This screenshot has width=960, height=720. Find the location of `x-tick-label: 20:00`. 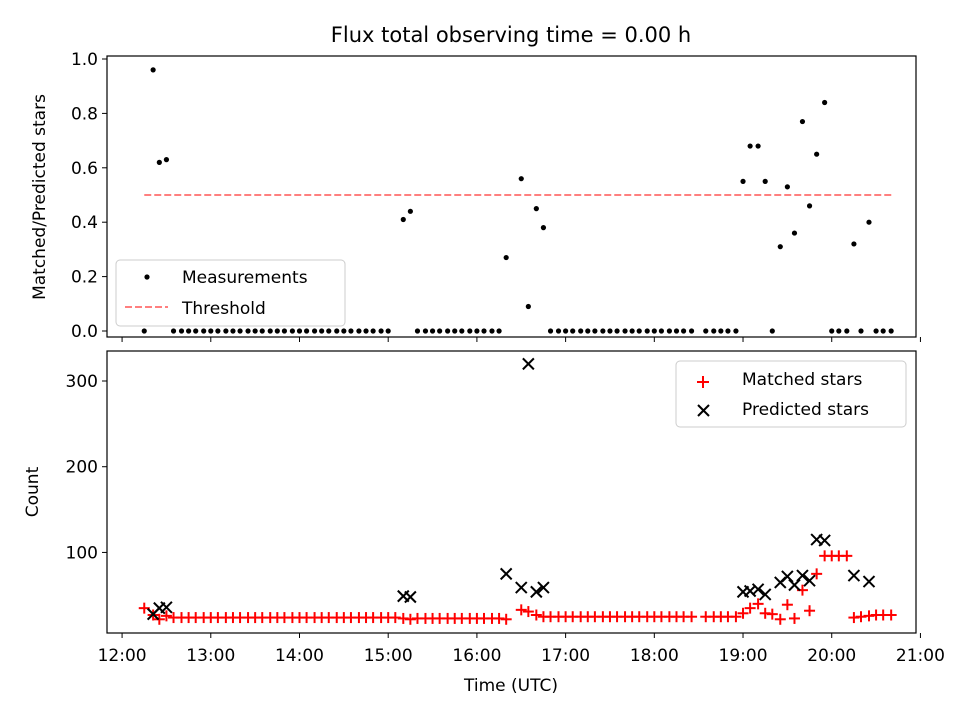

x-tick-label: 20:00 is located at coordinates (831, 656).